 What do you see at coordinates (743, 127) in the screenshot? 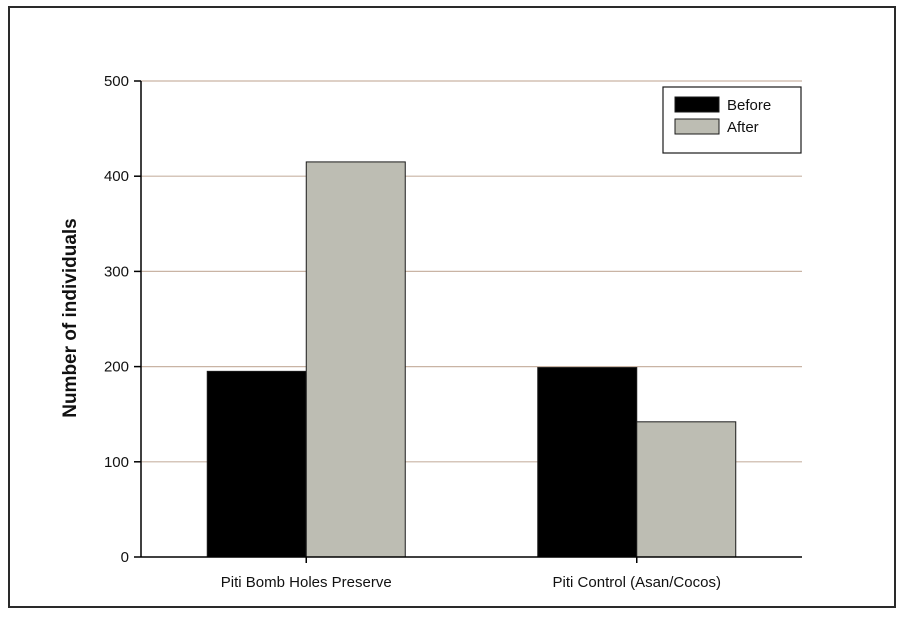
I see `legend-label-after: After` at bounding box center [743, 127].